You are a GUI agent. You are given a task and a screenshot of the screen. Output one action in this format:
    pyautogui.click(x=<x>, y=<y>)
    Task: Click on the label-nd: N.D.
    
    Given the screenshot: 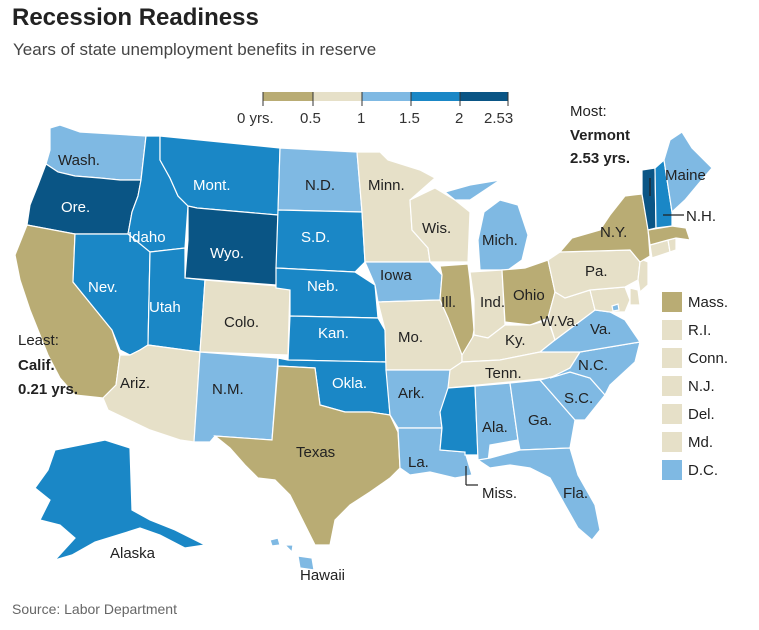 What is the action you would take?
    pyautogui.click(x=320, y=185)
    